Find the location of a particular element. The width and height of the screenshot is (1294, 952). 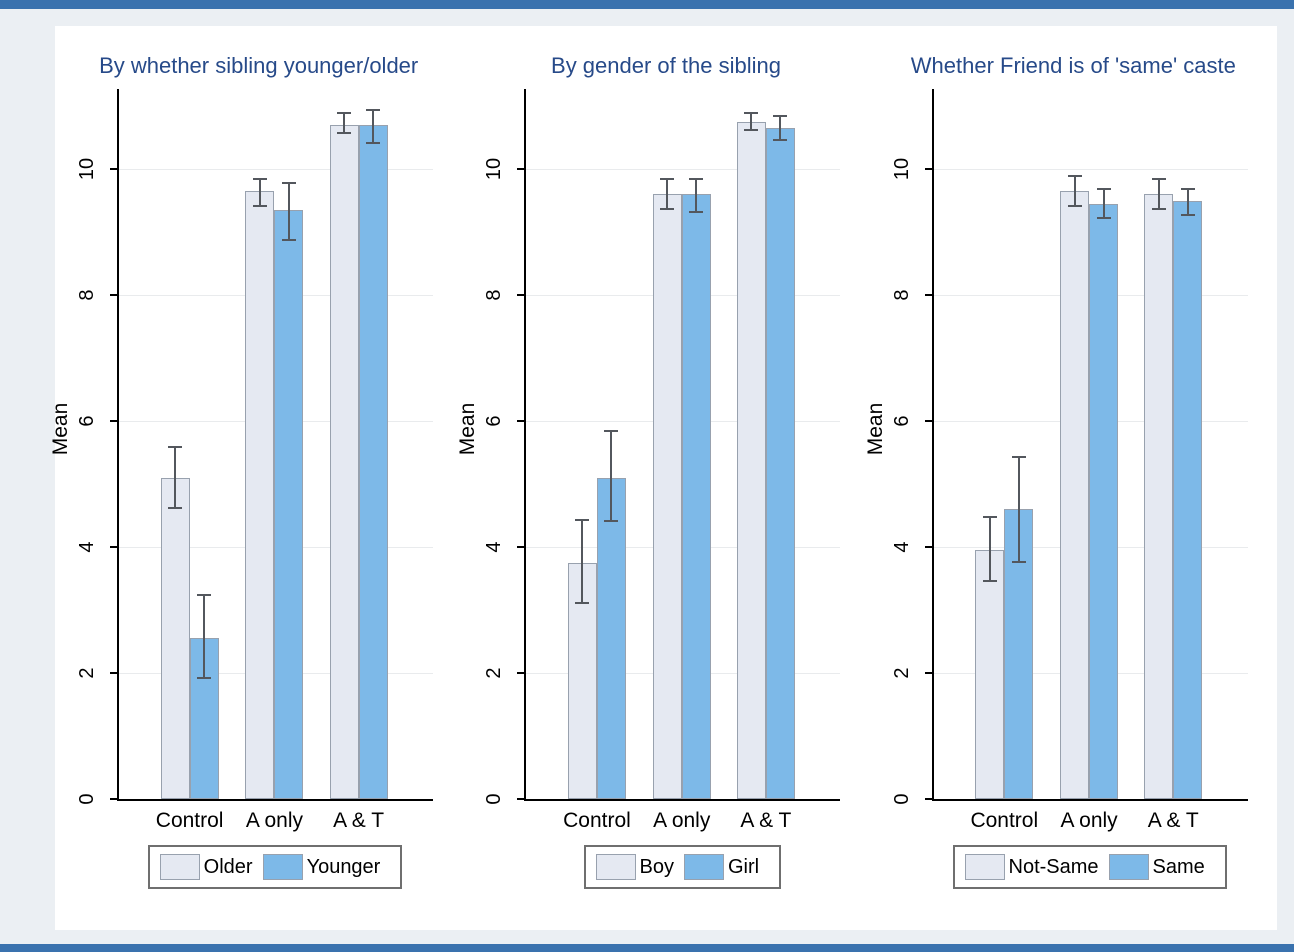

bar-older-at is located at coordinates (344, 461).